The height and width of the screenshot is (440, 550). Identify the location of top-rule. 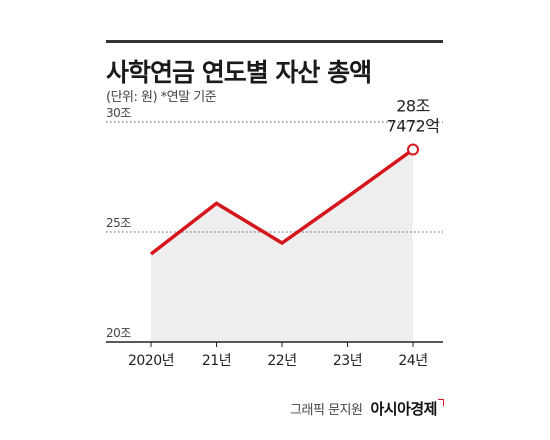
(274, 41).